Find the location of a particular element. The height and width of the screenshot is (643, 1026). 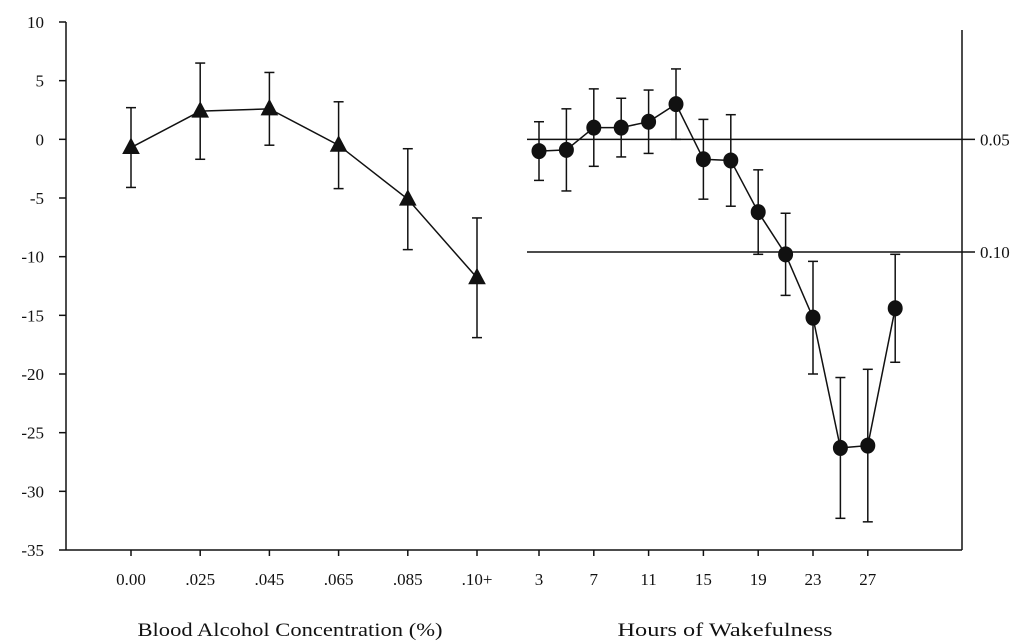

x-tick-label: 15 is located at coordinates (703, 579).